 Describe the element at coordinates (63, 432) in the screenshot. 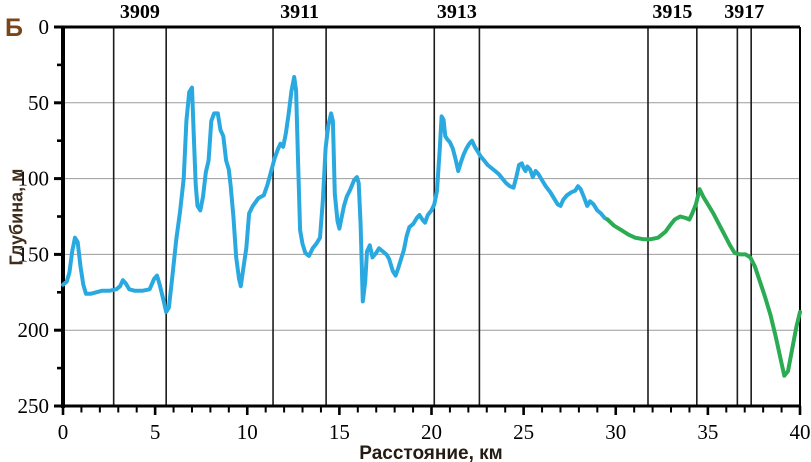

I see `x-tick-label-0: 0` at that location.